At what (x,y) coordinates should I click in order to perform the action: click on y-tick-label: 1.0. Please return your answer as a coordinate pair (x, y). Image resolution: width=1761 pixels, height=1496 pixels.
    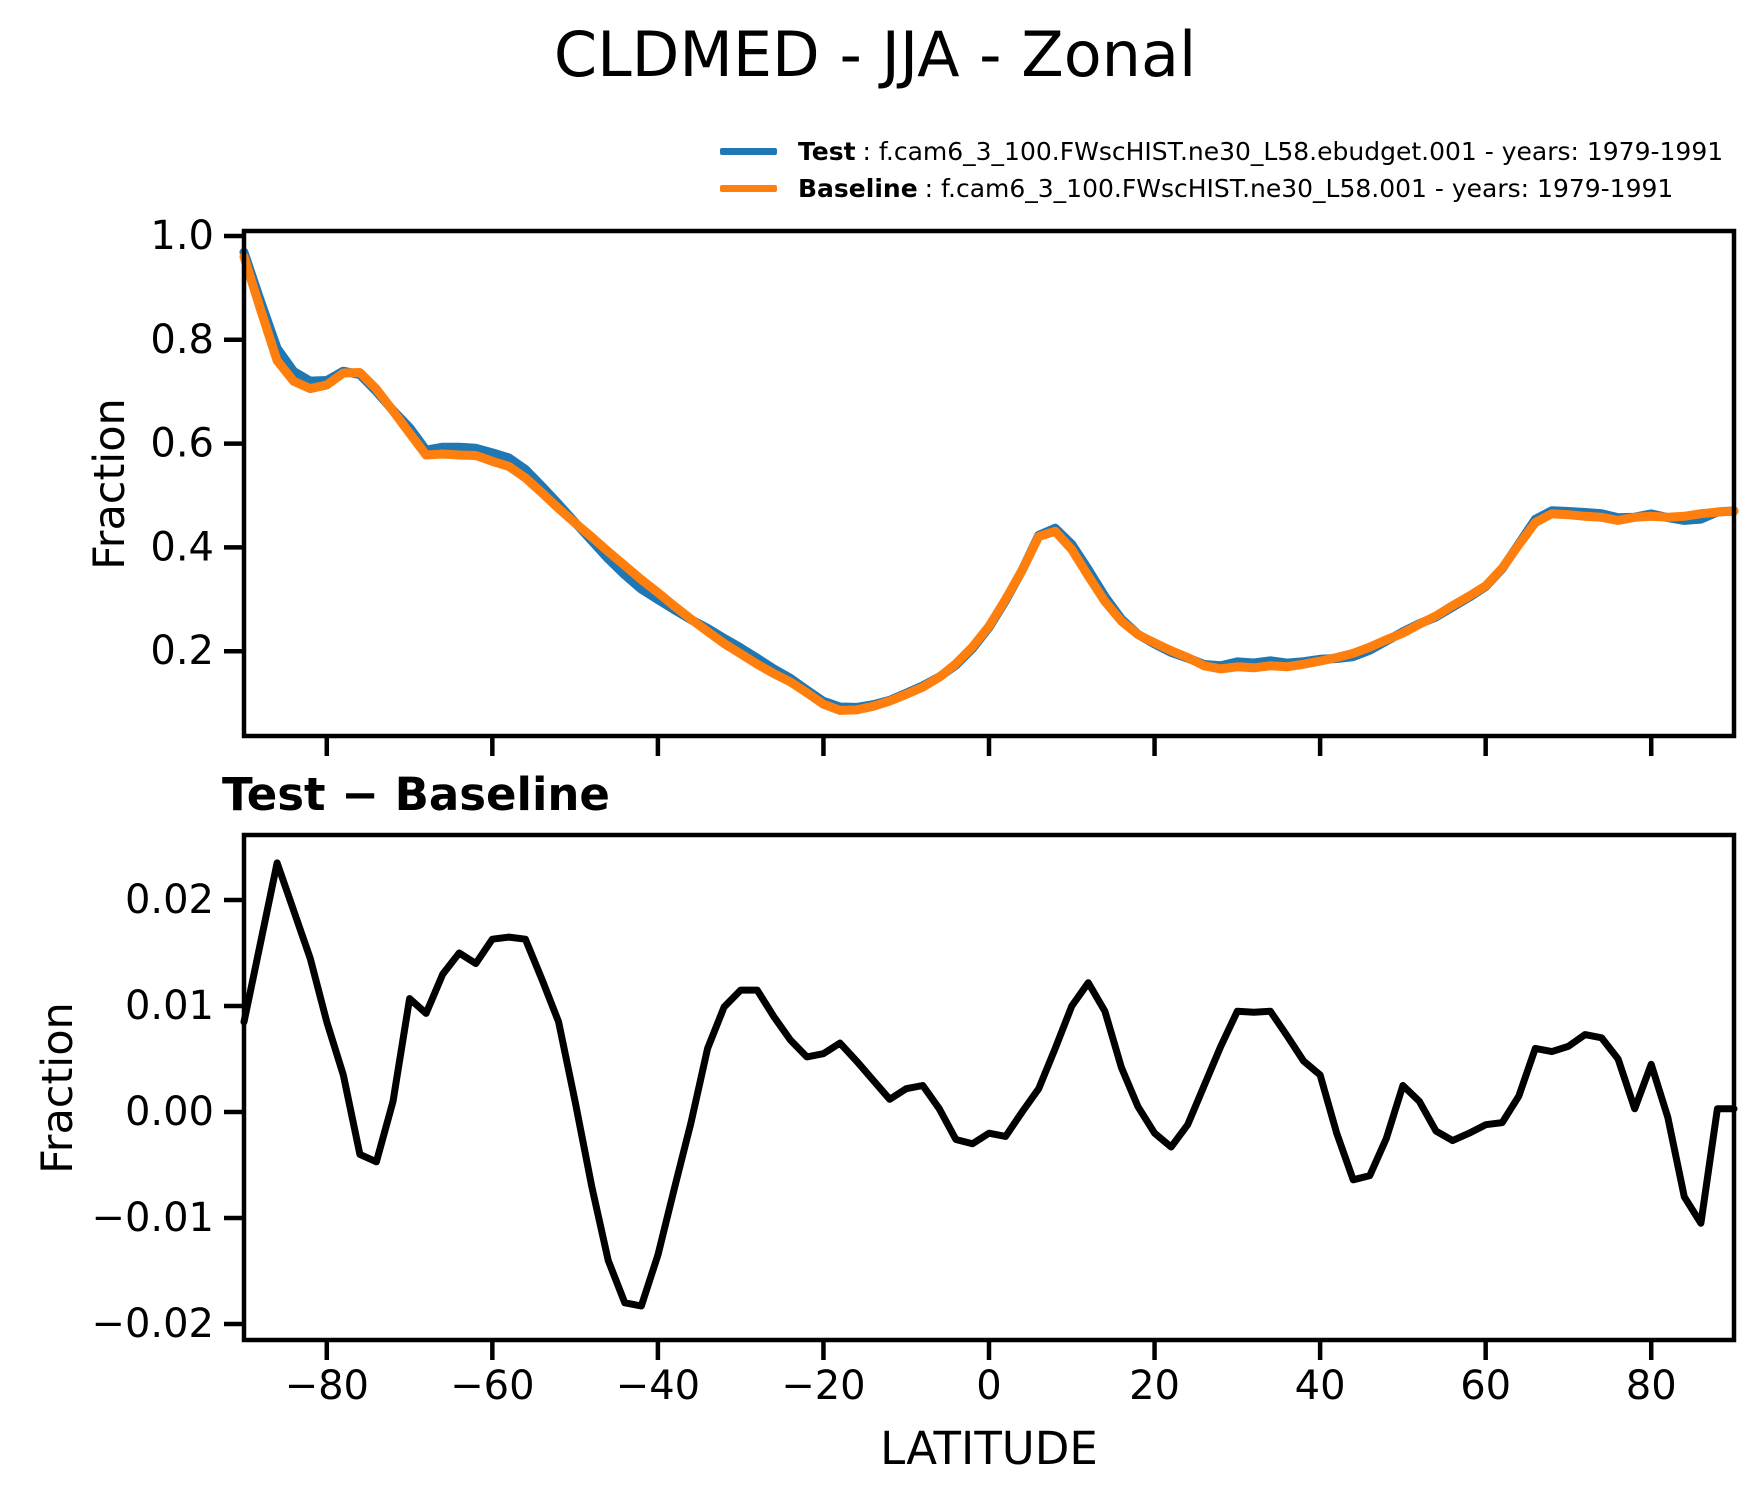
    Looking at the image, I should click on (182, 236).